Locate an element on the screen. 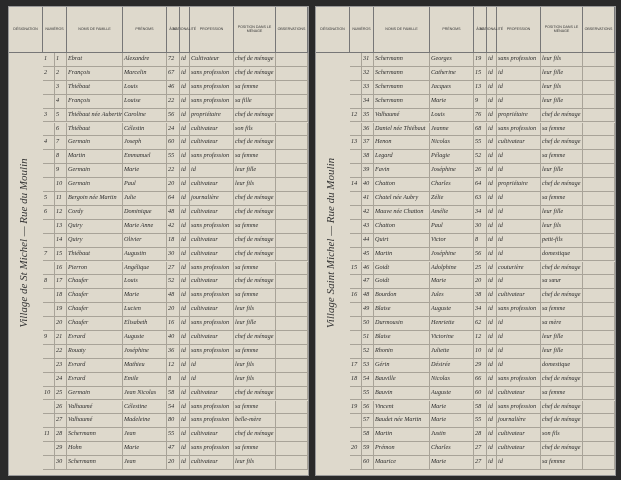 This screenshot has height=480, width=621. cell: 18 is located at coordinates (356, 379).